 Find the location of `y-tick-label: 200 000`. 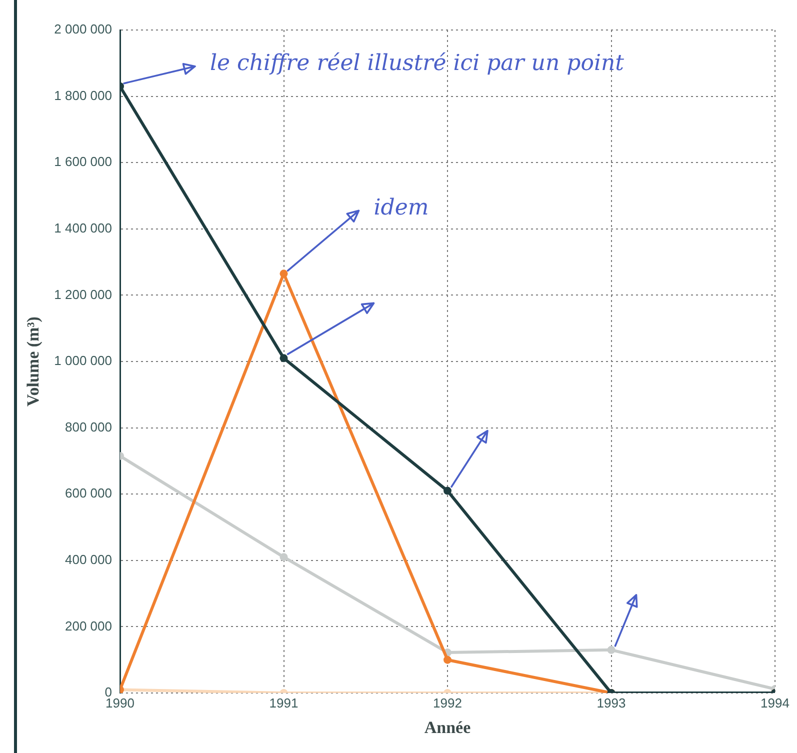

y-tick-label: 200 000 is located at coordinates (88, 626).